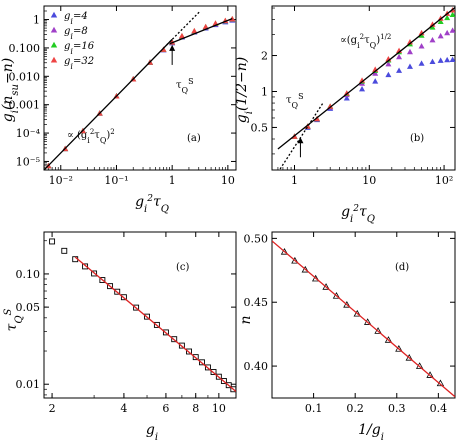 The width and height of the screenshot is (457, 442). Describe the element at coordinates (28, 133) in the screenshot. I see `y-tick-label: 10⁻⁴` at that location.